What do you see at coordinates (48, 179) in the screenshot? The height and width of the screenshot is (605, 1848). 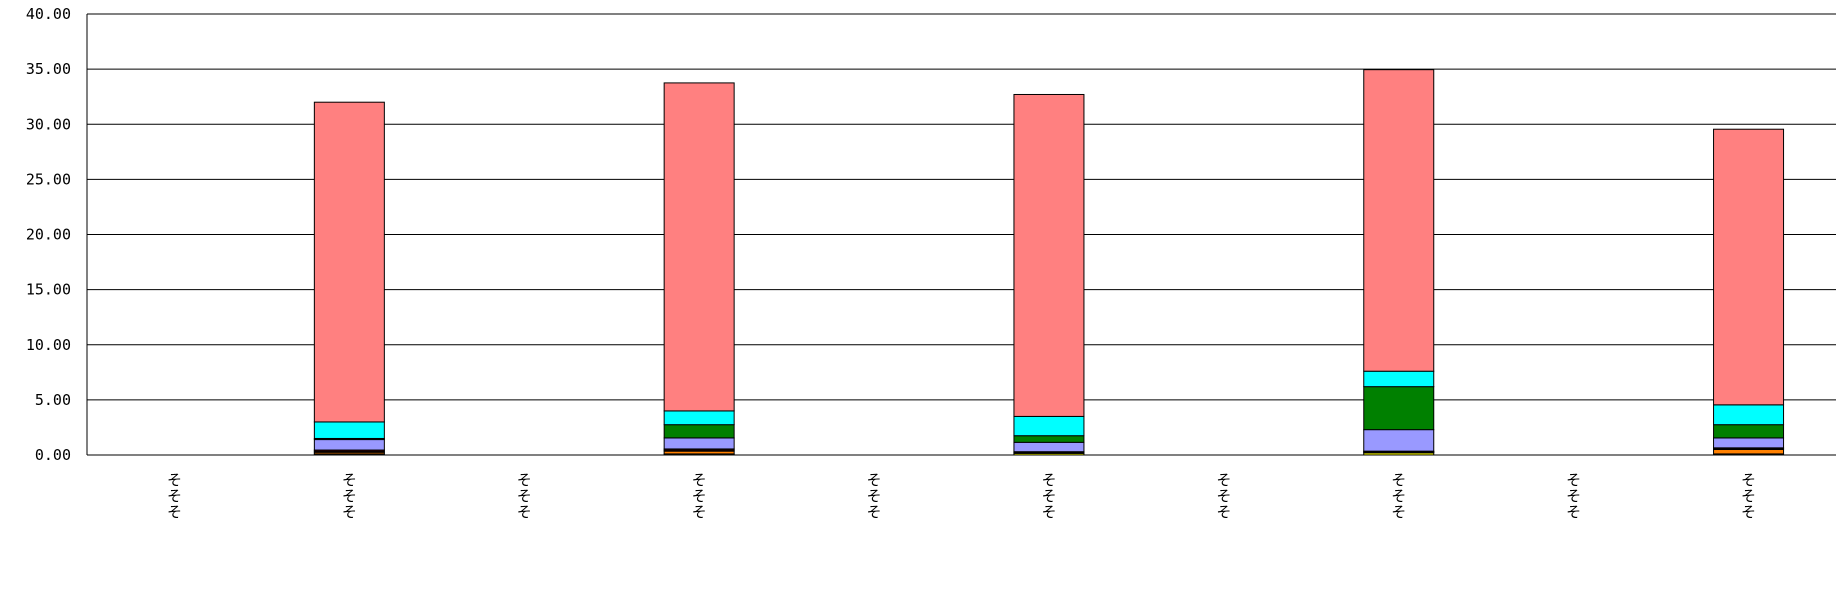 I see `y-tick-label: 25.00` at bounding box center [48, 179].